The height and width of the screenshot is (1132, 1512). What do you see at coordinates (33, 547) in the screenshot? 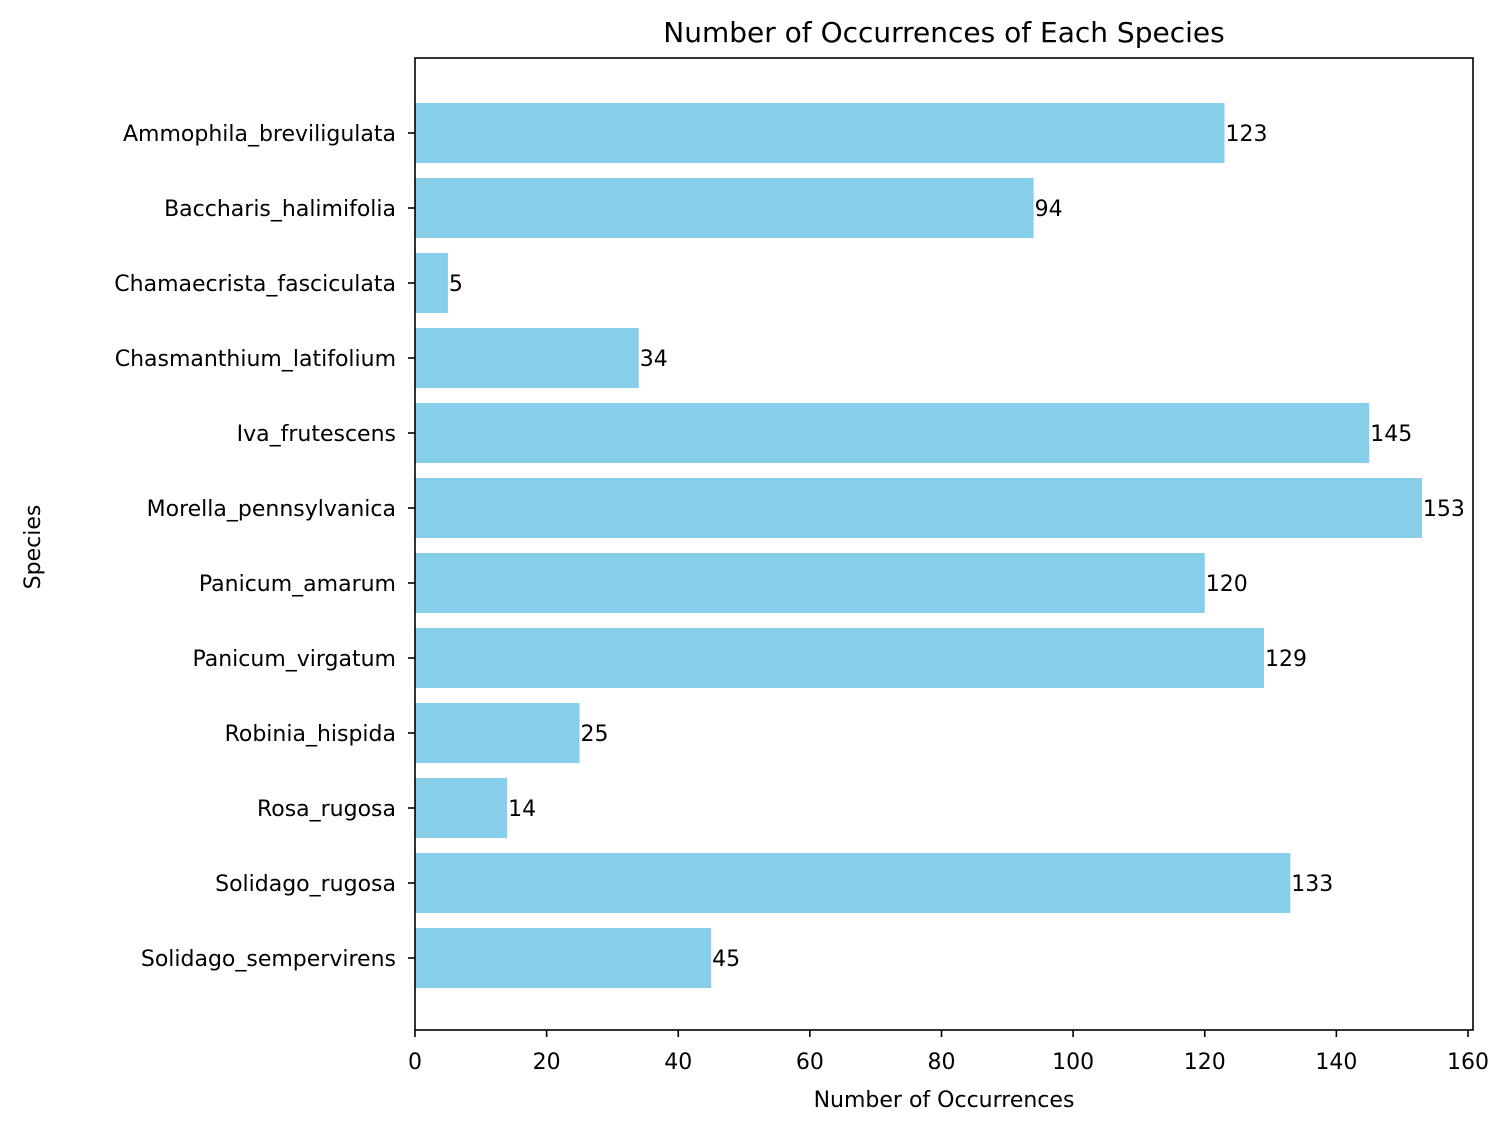
I see `y-axis-label: Species` at bounding box center [33, 547].